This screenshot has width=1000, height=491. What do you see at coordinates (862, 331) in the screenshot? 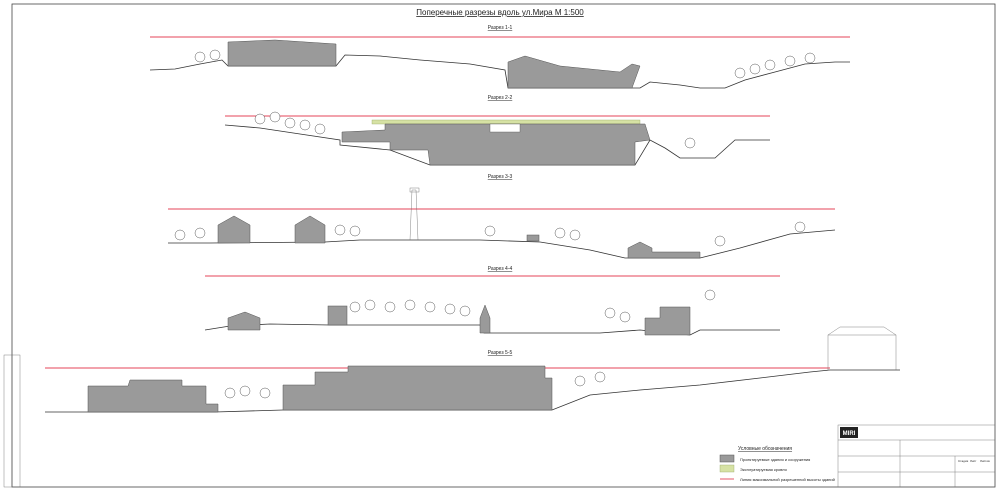
I see `facade-roof` at bounding box center [862, 331].